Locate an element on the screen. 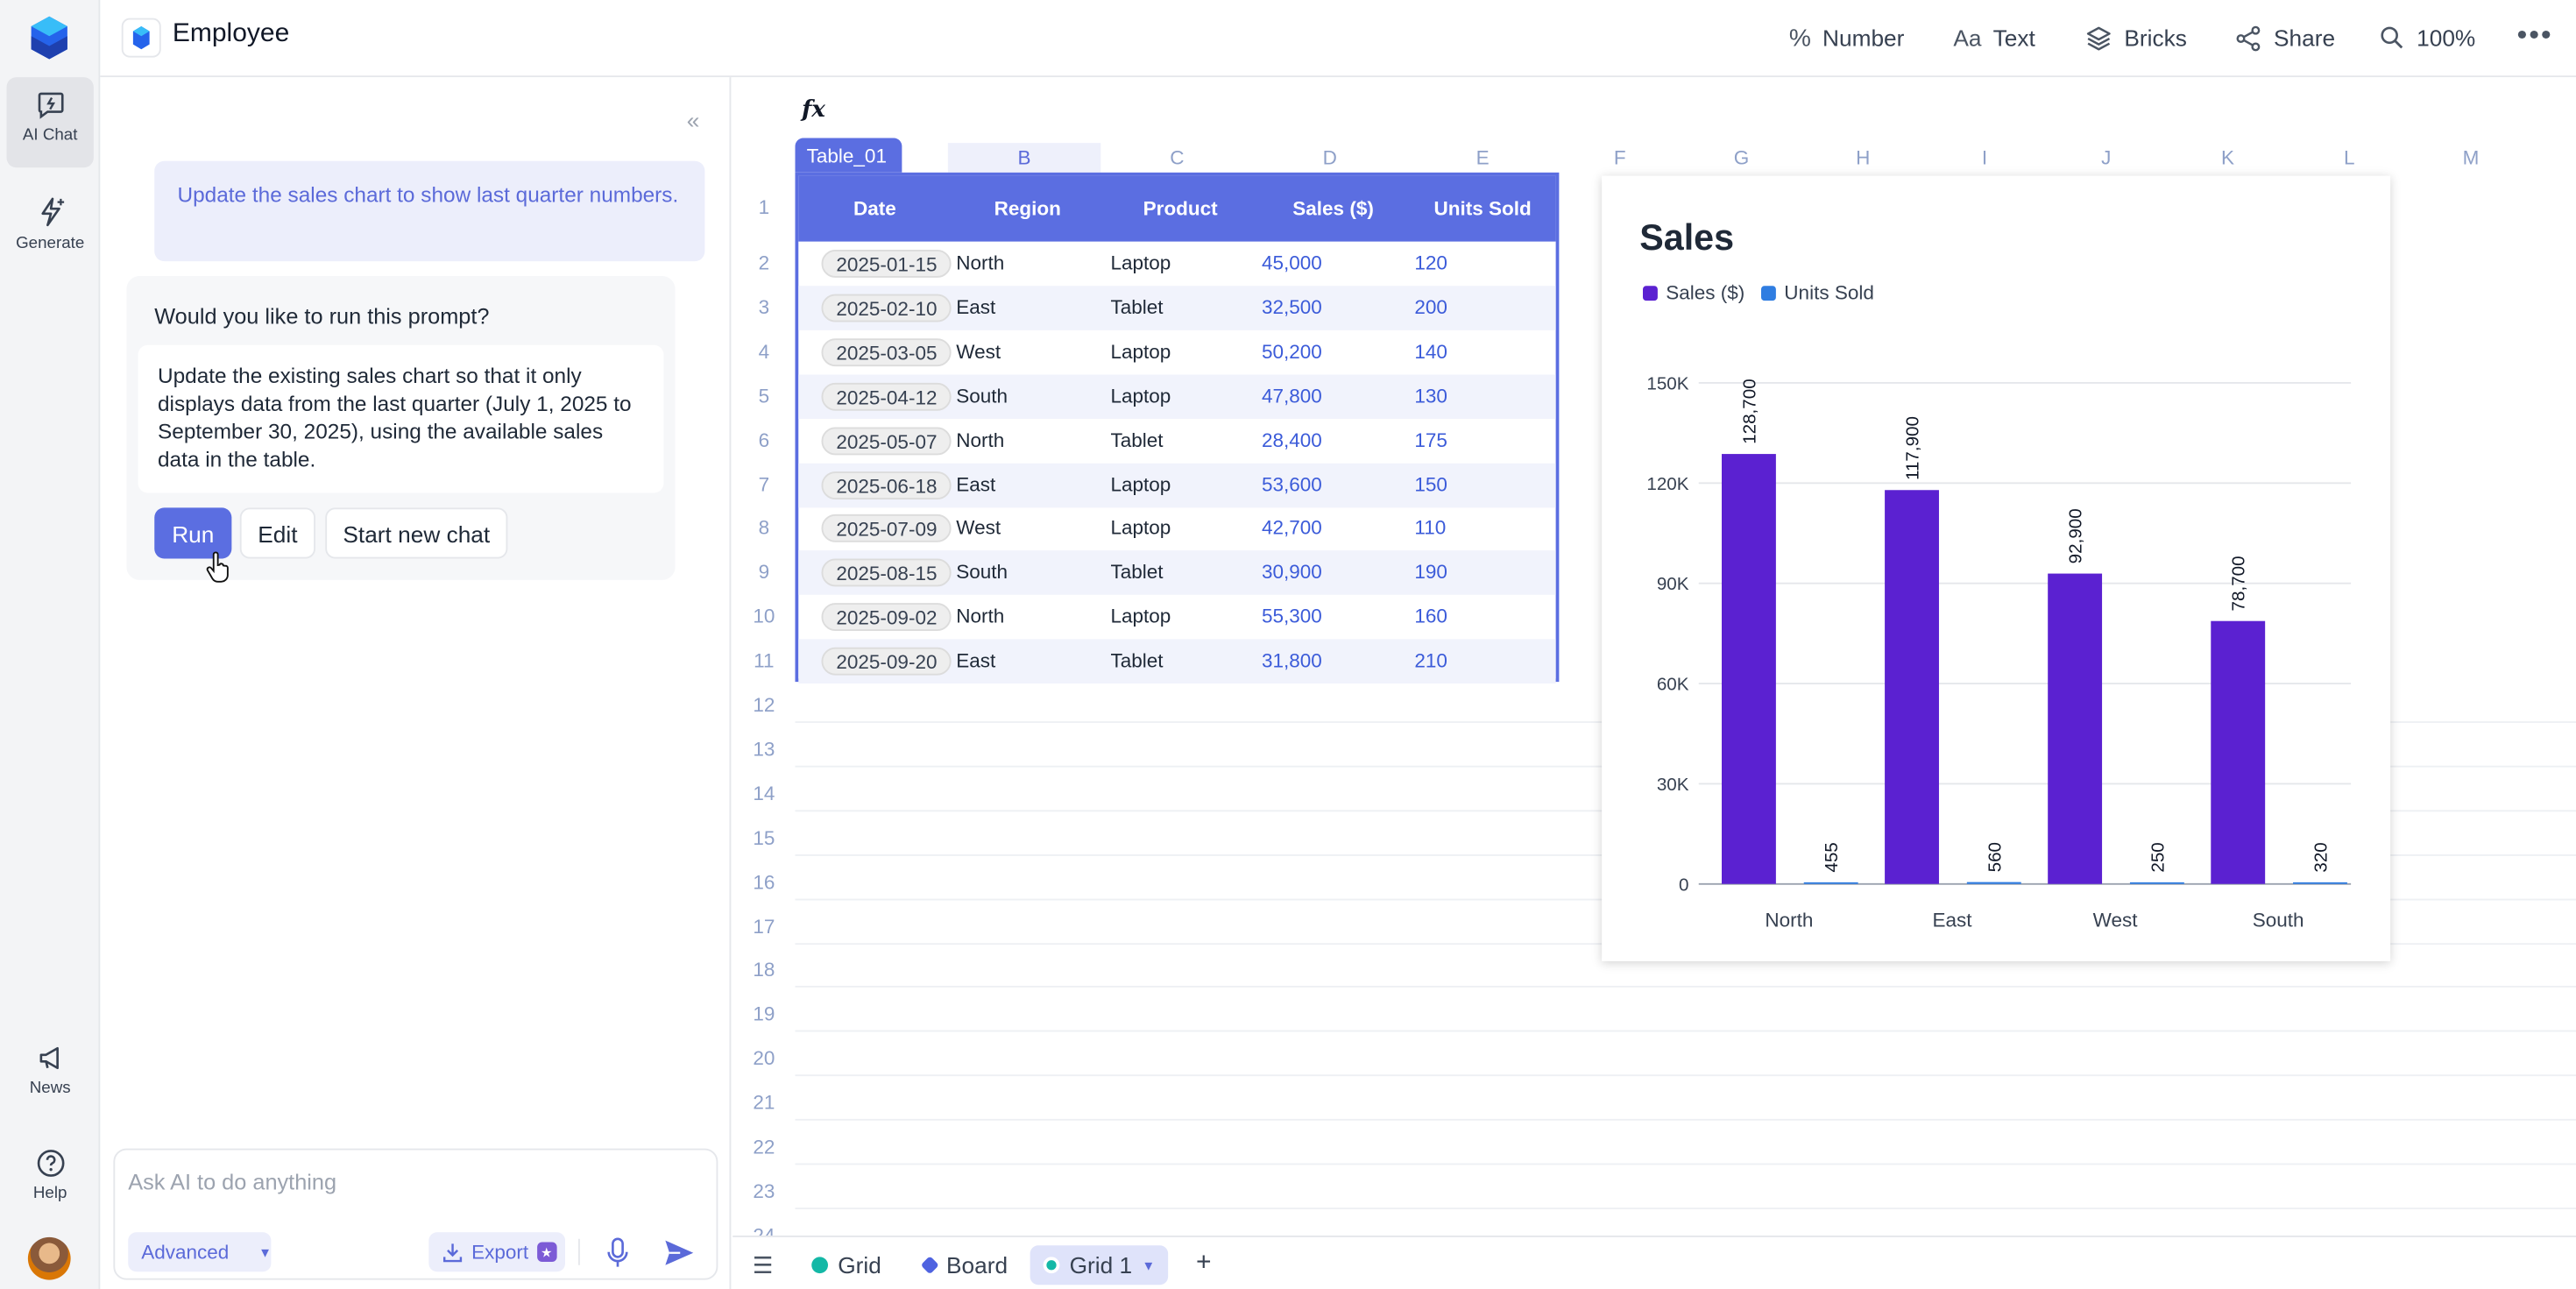  table-row: 2025-07-09 West Laptop 42,700 110 is located at coordinates (1176, 528).